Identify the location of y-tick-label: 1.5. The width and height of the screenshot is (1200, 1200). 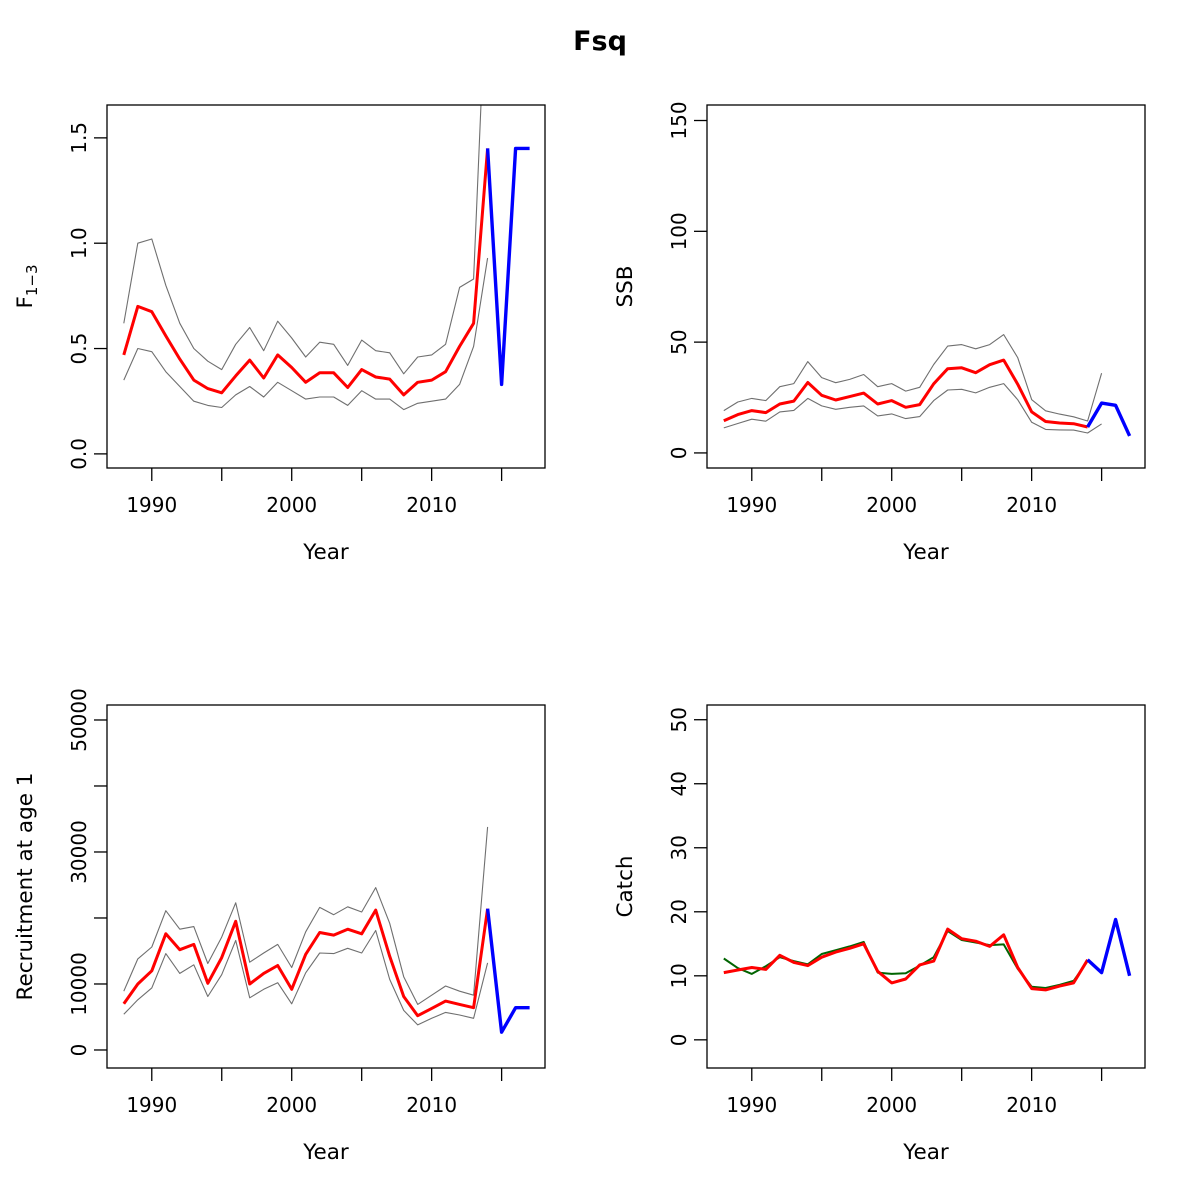
(79, 138).